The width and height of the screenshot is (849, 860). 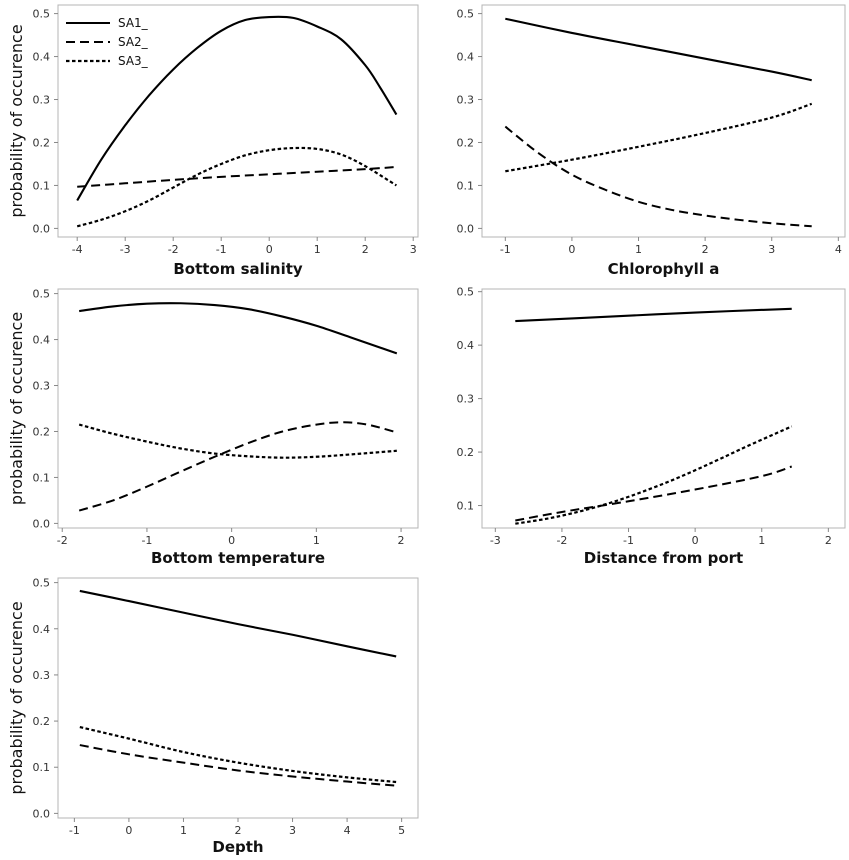 What do you see at coordinates (664, 269) in the screenshot?
I see `x-axis-label: Chlorophyll a` at bounding box center [664, 269].